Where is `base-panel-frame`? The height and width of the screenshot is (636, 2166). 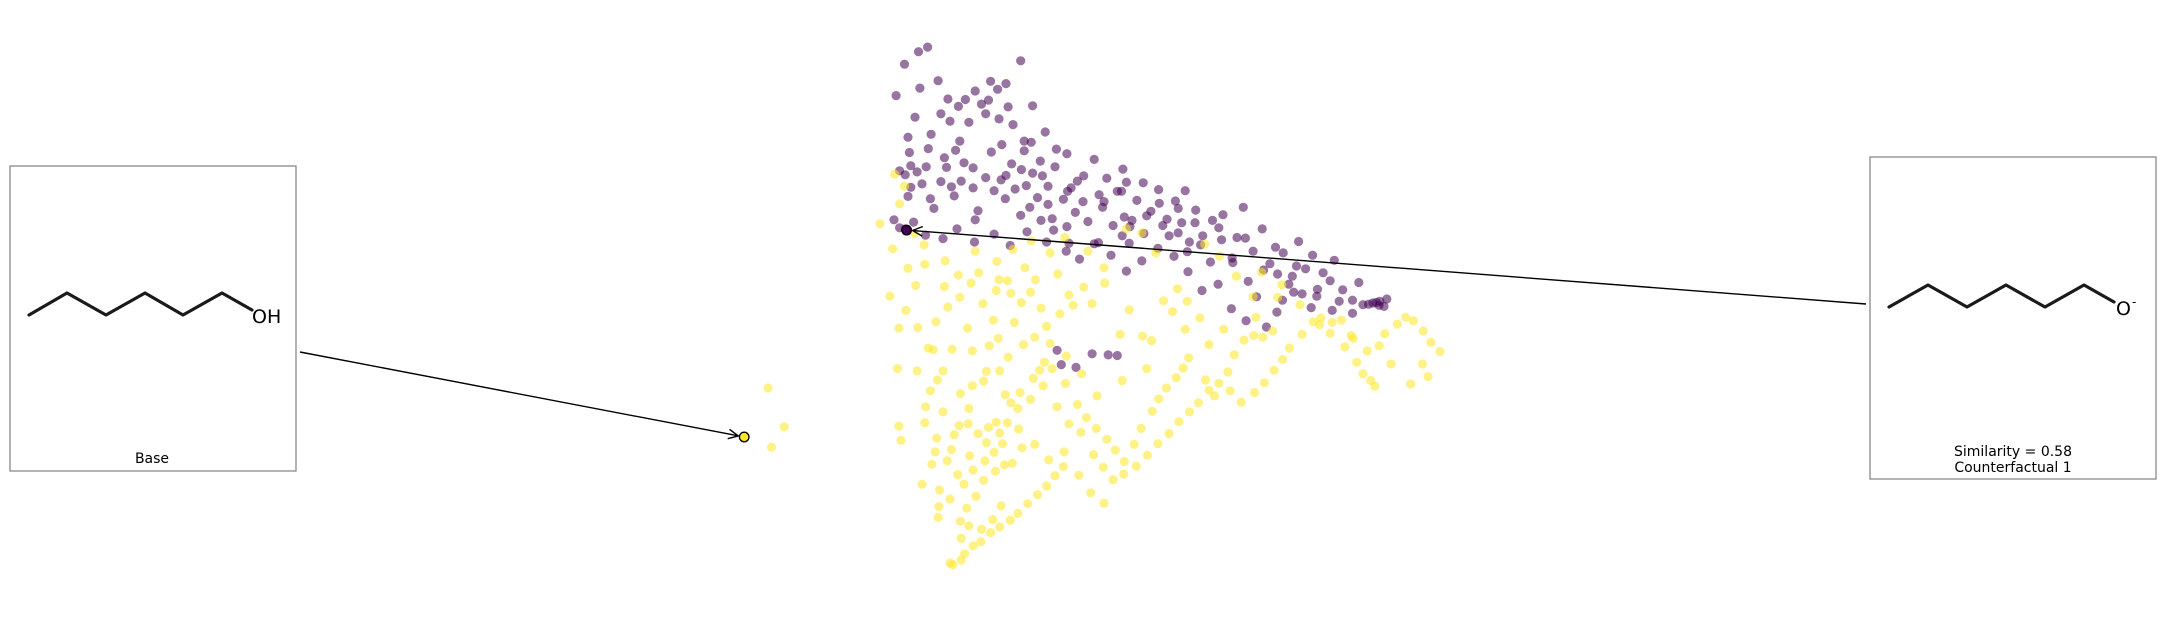
base-panel-frame is located at coordinates (153, 318).